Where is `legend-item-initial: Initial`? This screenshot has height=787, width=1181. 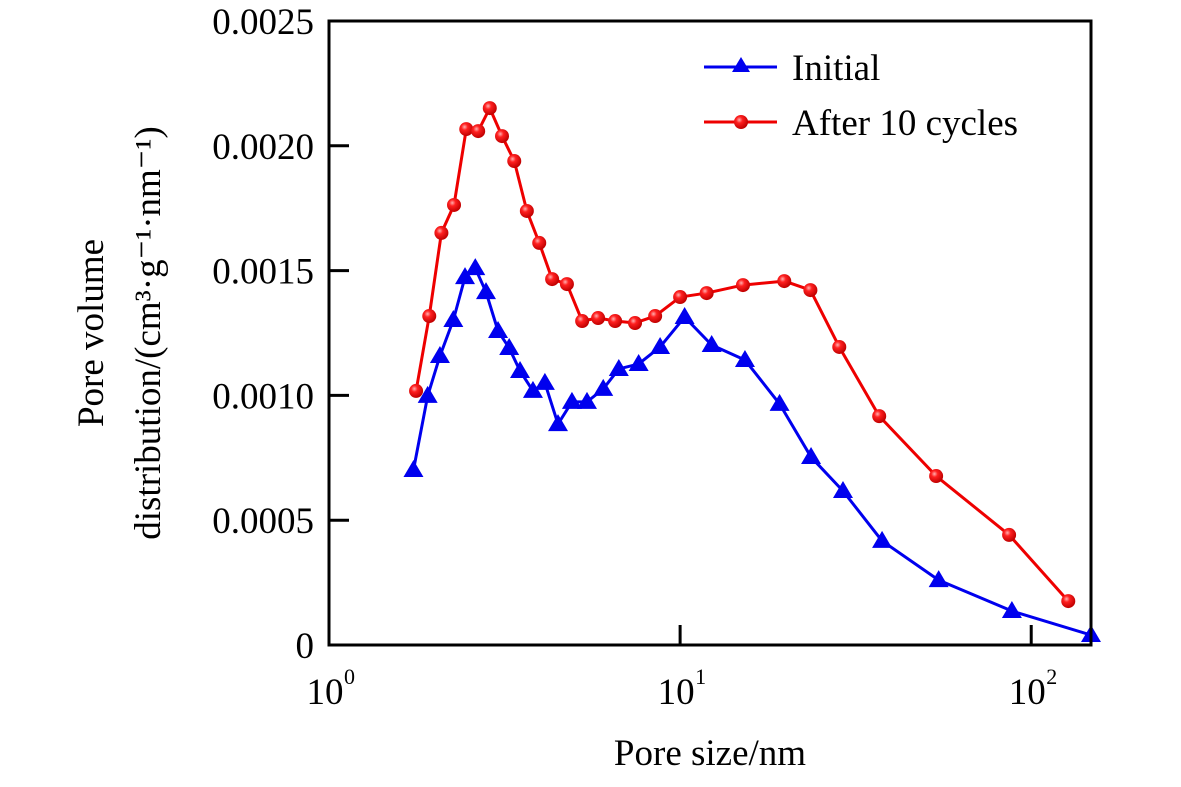
legend-item-initial: Initial is located at coordinates (792, 68).